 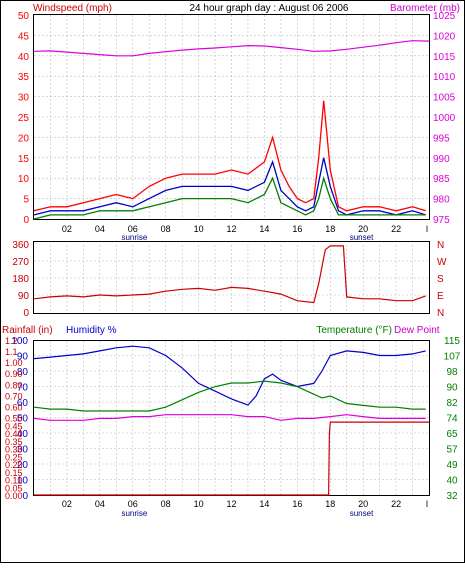 What do you see at coordinates (24, 16) in the screenshot?
I see `wind-tick-50: 50` at bounding box center [24, 16].